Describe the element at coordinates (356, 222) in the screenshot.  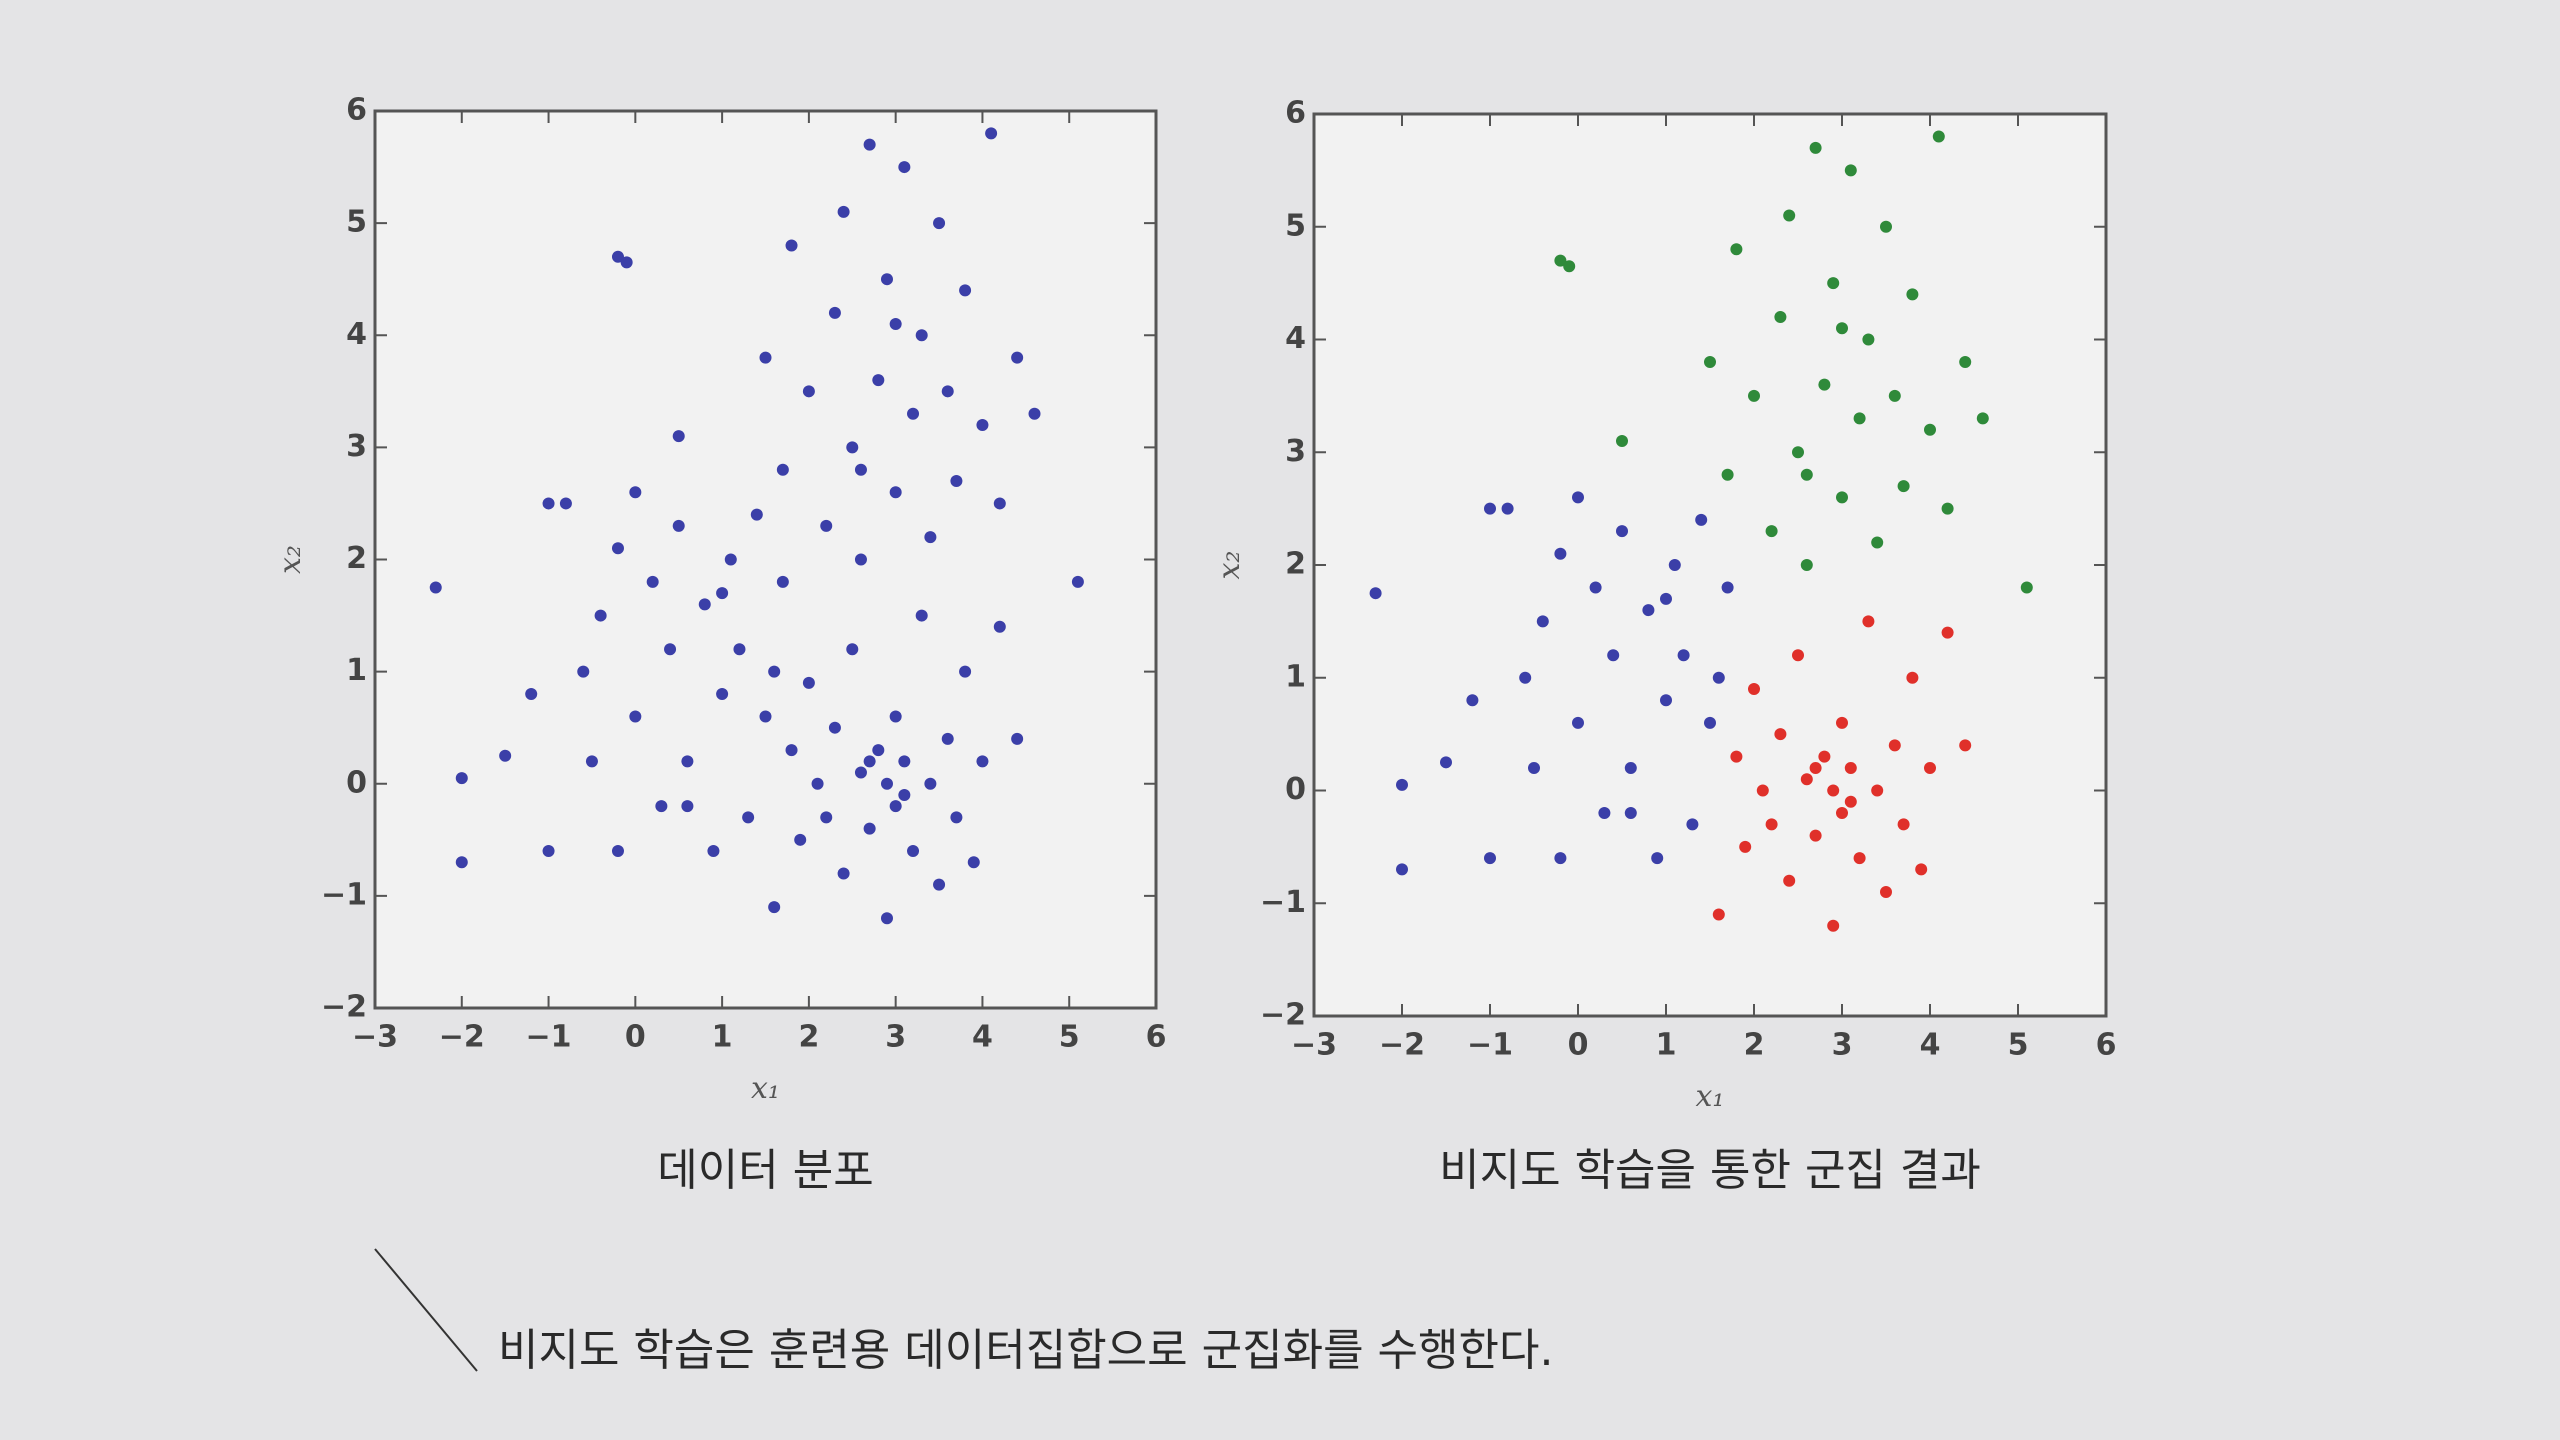
I see `y-tick-label: 5` at that location.